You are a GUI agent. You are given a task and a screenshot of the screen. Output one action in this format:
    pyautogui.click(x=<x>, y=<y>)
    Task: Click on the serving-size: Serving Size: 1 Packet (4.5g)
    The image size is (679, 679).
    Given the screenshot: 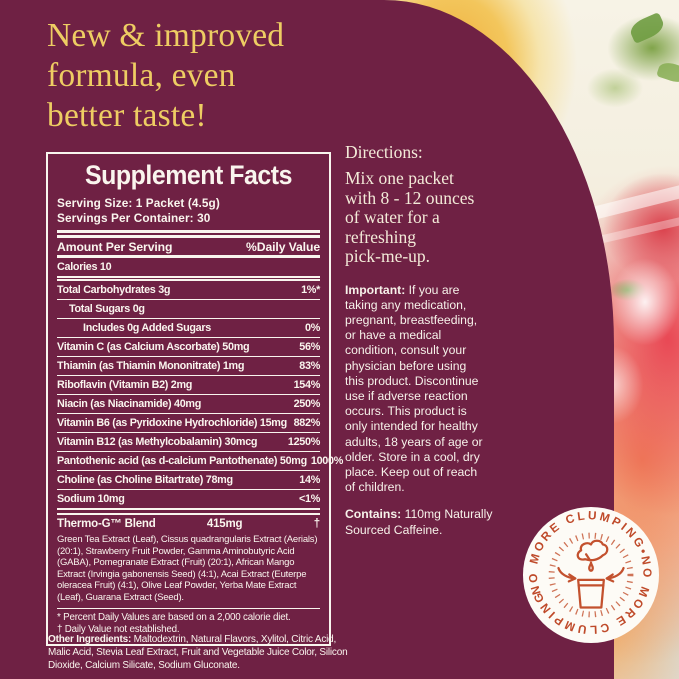 What is the action you would take?
    pyautogui.click(x=138, y=203)
    